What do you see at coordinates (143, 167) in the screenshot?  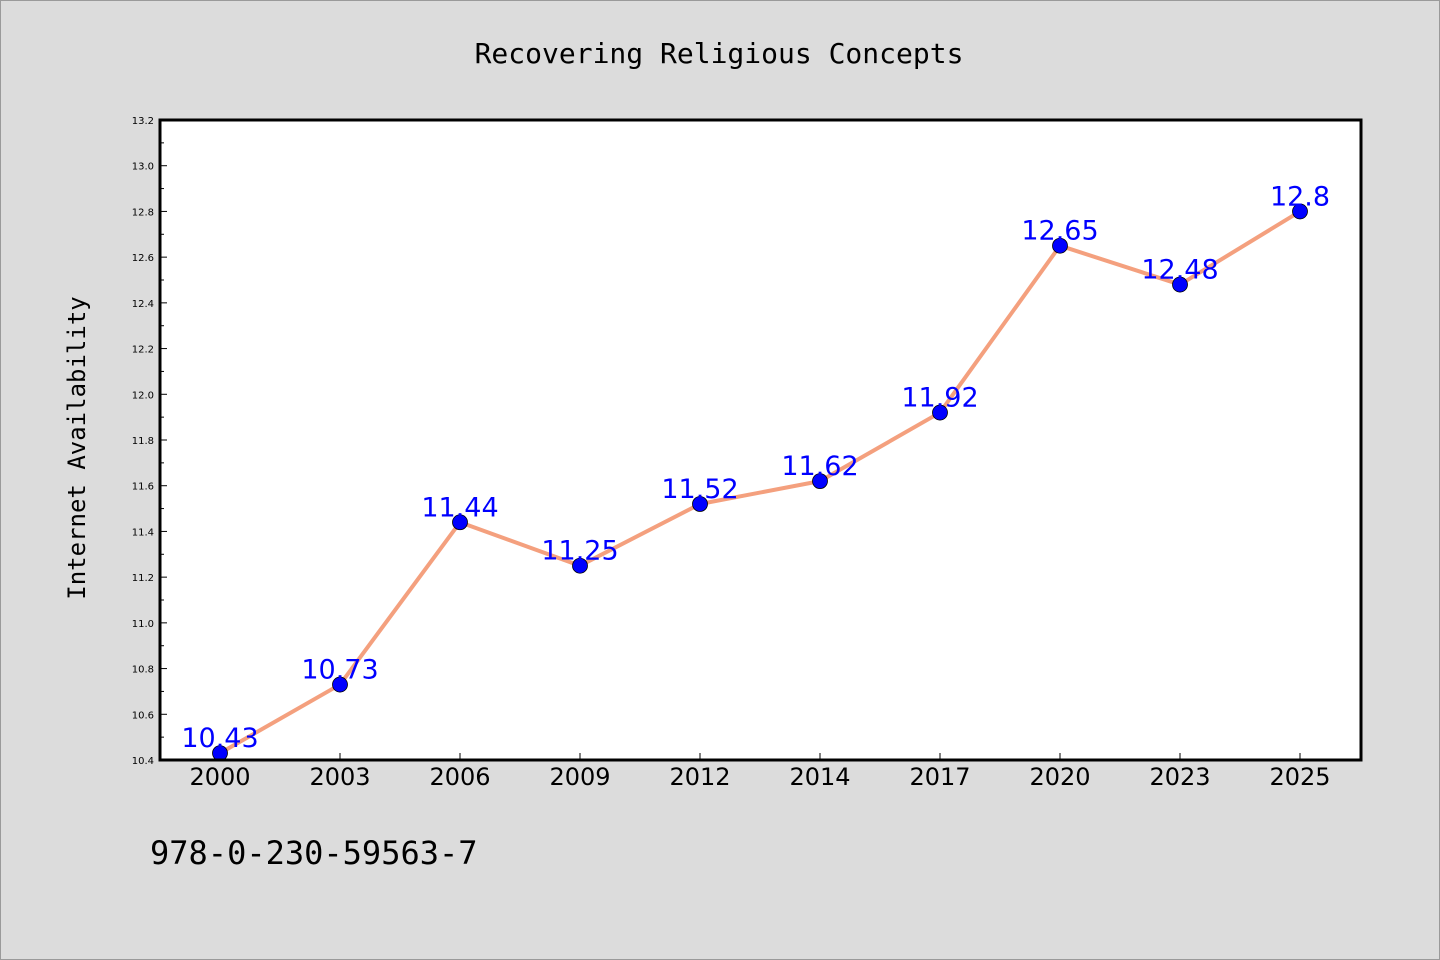 I see `y-tick-label: 13.0` at bounding box center [143, 167].